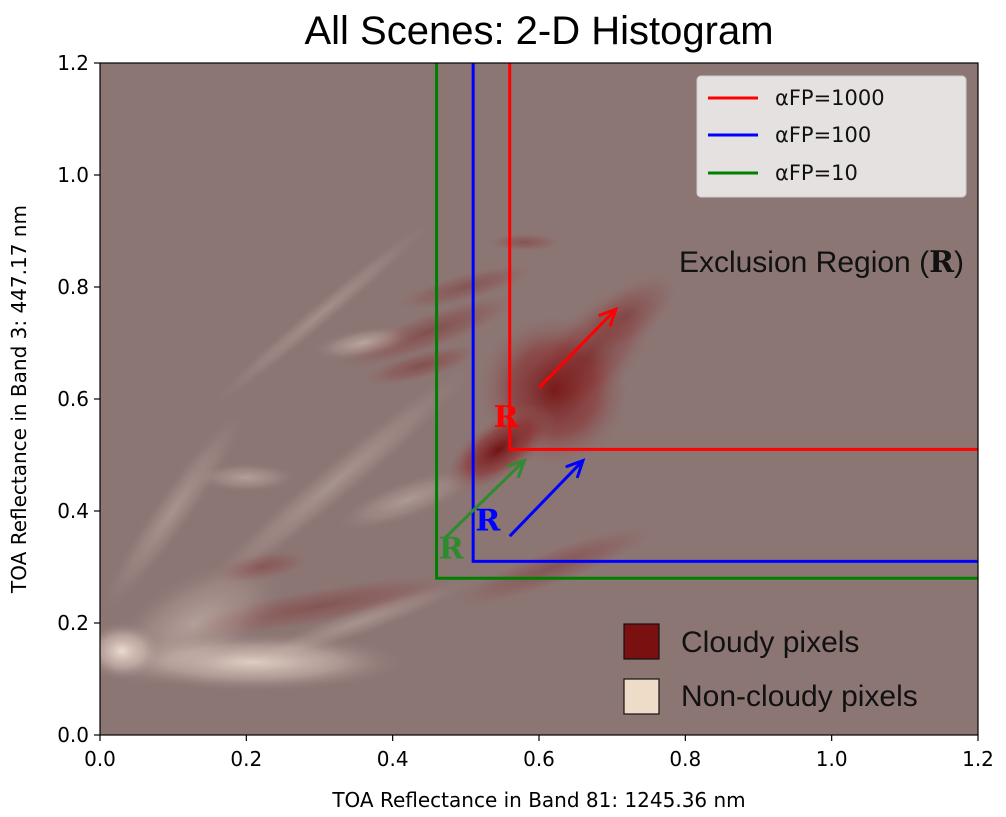 This screenshot has height=817, width=1006. Describe the element at coordinates (830, 98) in the screenshot. I see `legend-label-afp1000: αFP=1000` at that location.